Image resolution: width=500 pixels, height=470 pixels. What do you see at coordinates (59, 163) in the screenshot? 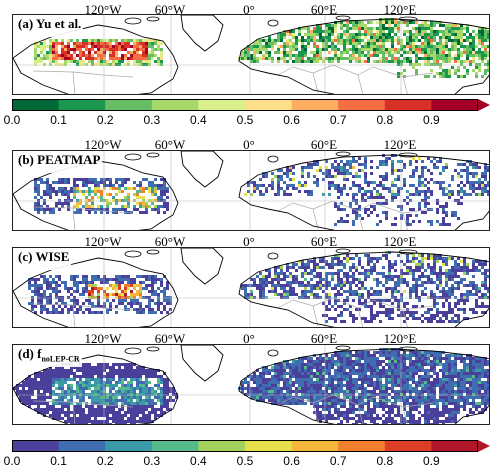
I see `panel-title-peatmap: (b) PEATMAP` at bounding box center [59, 163].